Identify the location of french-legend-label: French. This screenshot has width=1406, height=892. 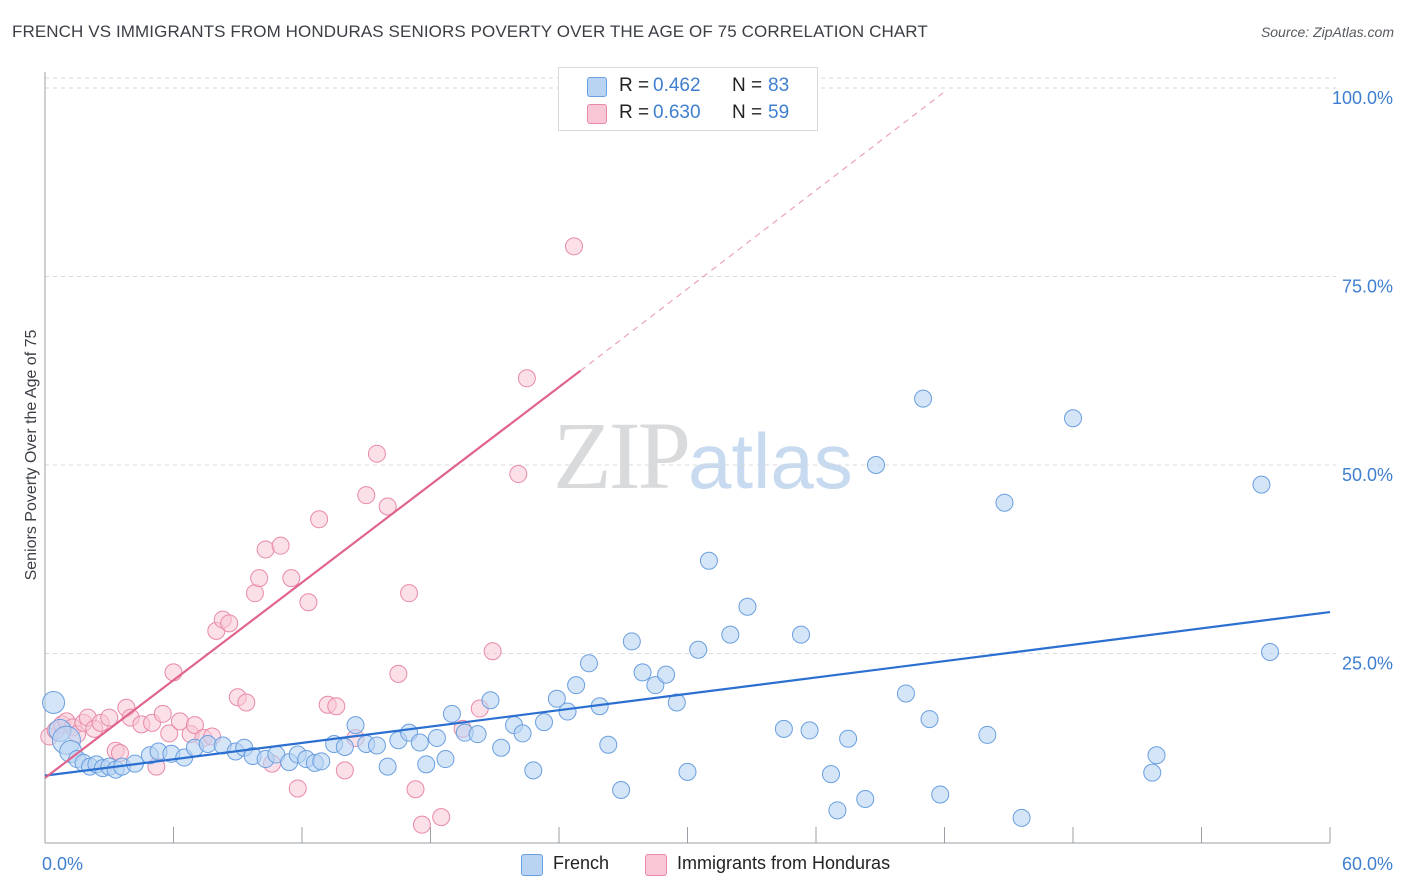
(581, 863).